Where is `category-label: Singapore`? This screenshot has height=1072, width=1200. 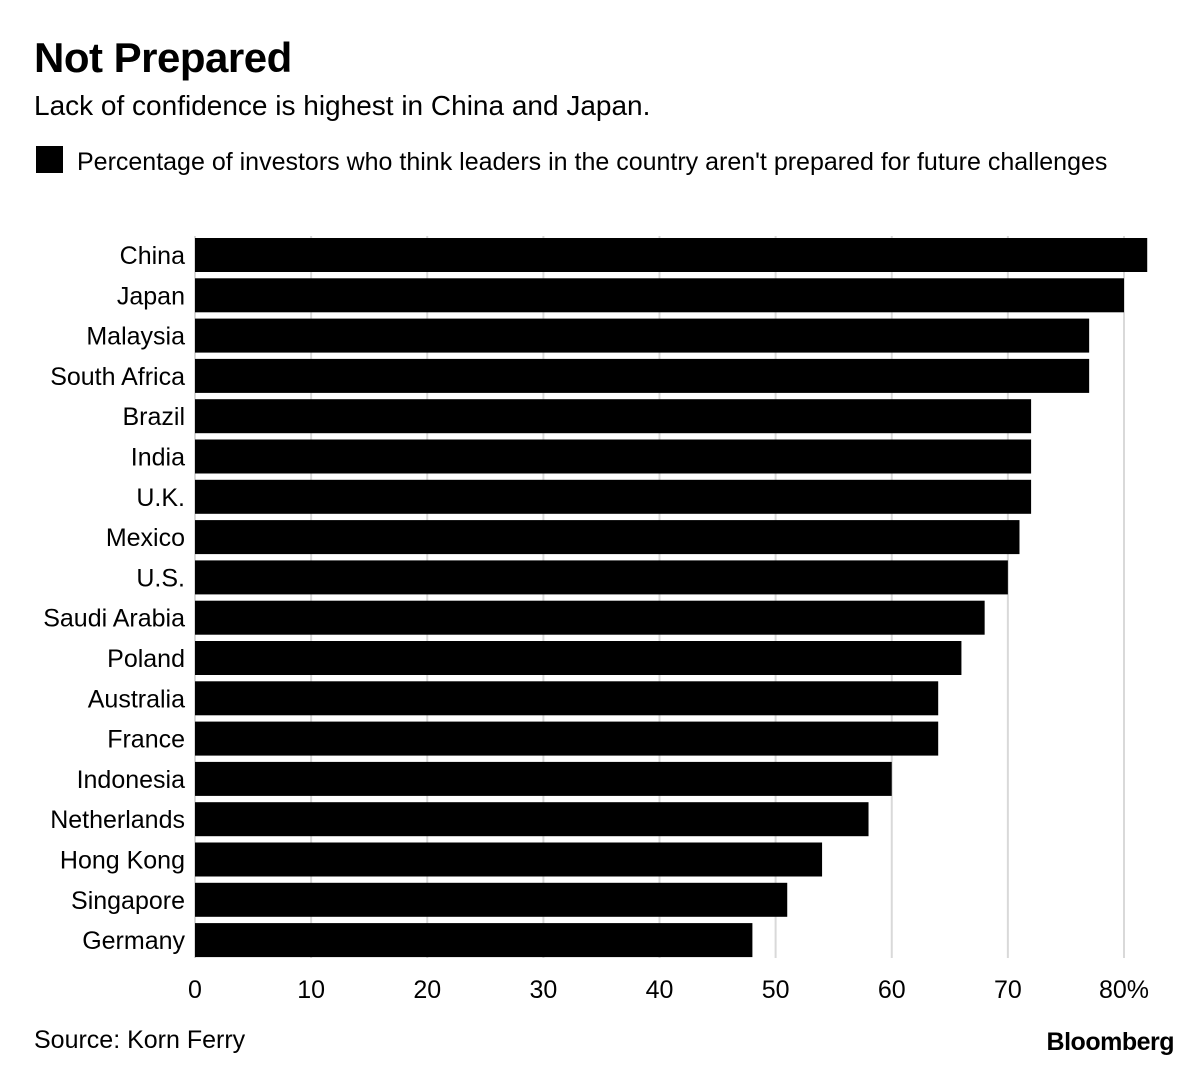
category-label: Singapore is located at coordinates (128, 901).